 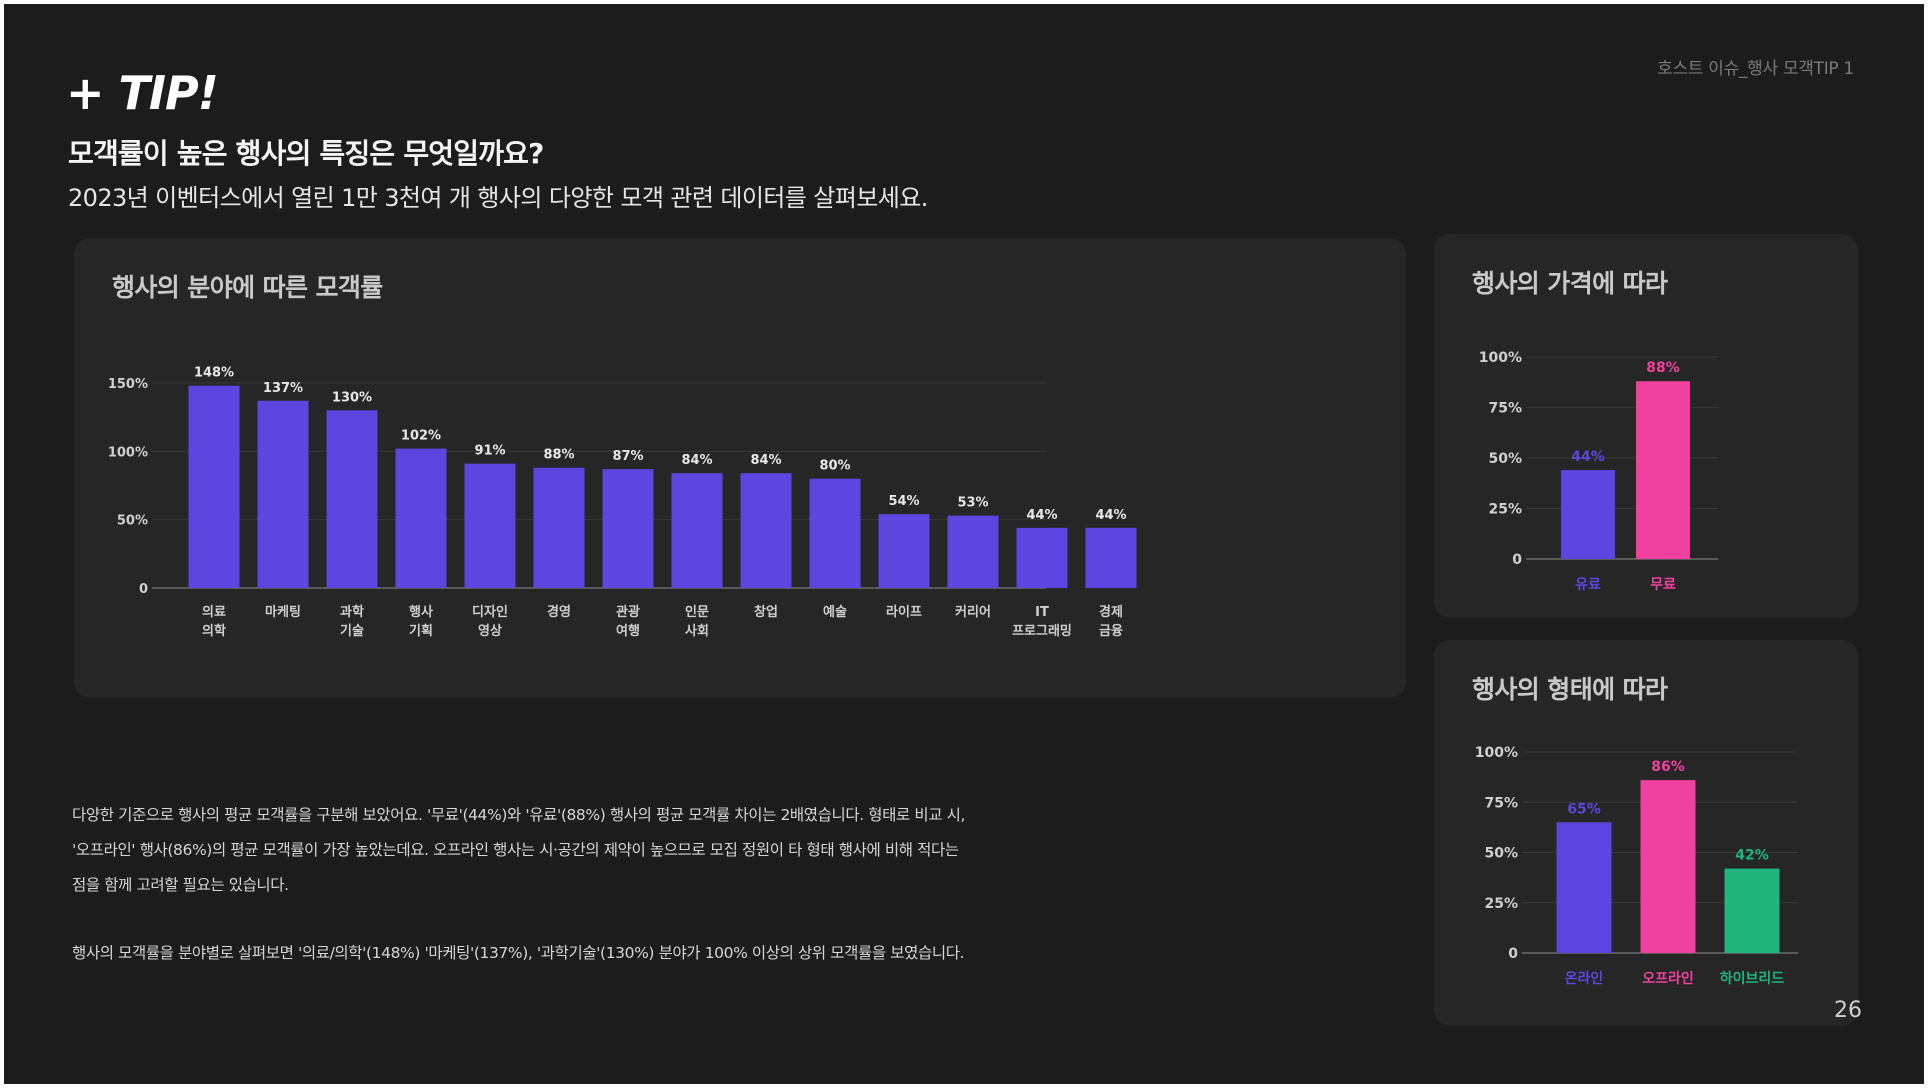 What do you see at coordinates (306, 153) in the screenshot?
I see `page-heading: 모객률이 높은 행사의 특징은 무엇일까요?` at bounding box center [306, 153].